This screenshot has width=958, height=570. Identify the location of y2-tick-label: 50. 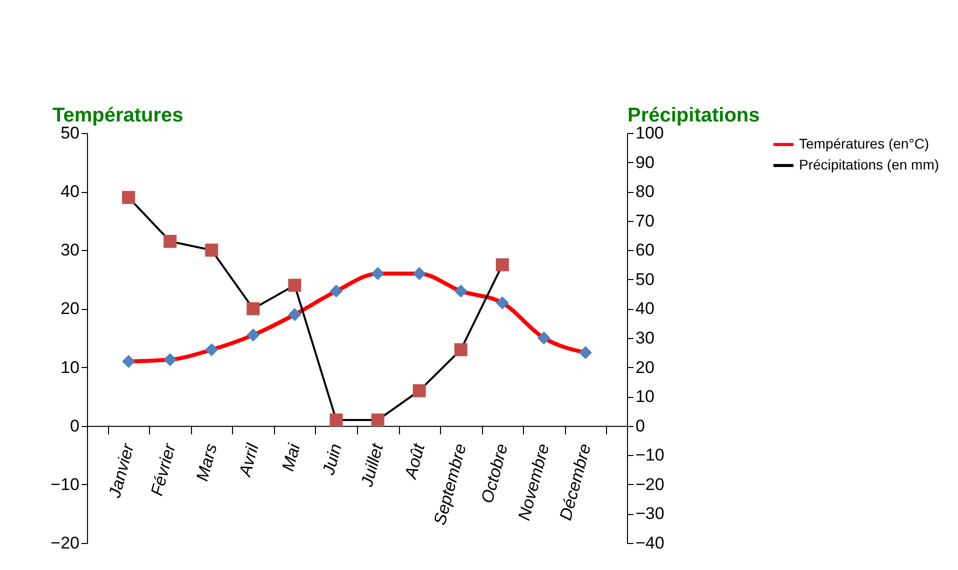
(645, 279).